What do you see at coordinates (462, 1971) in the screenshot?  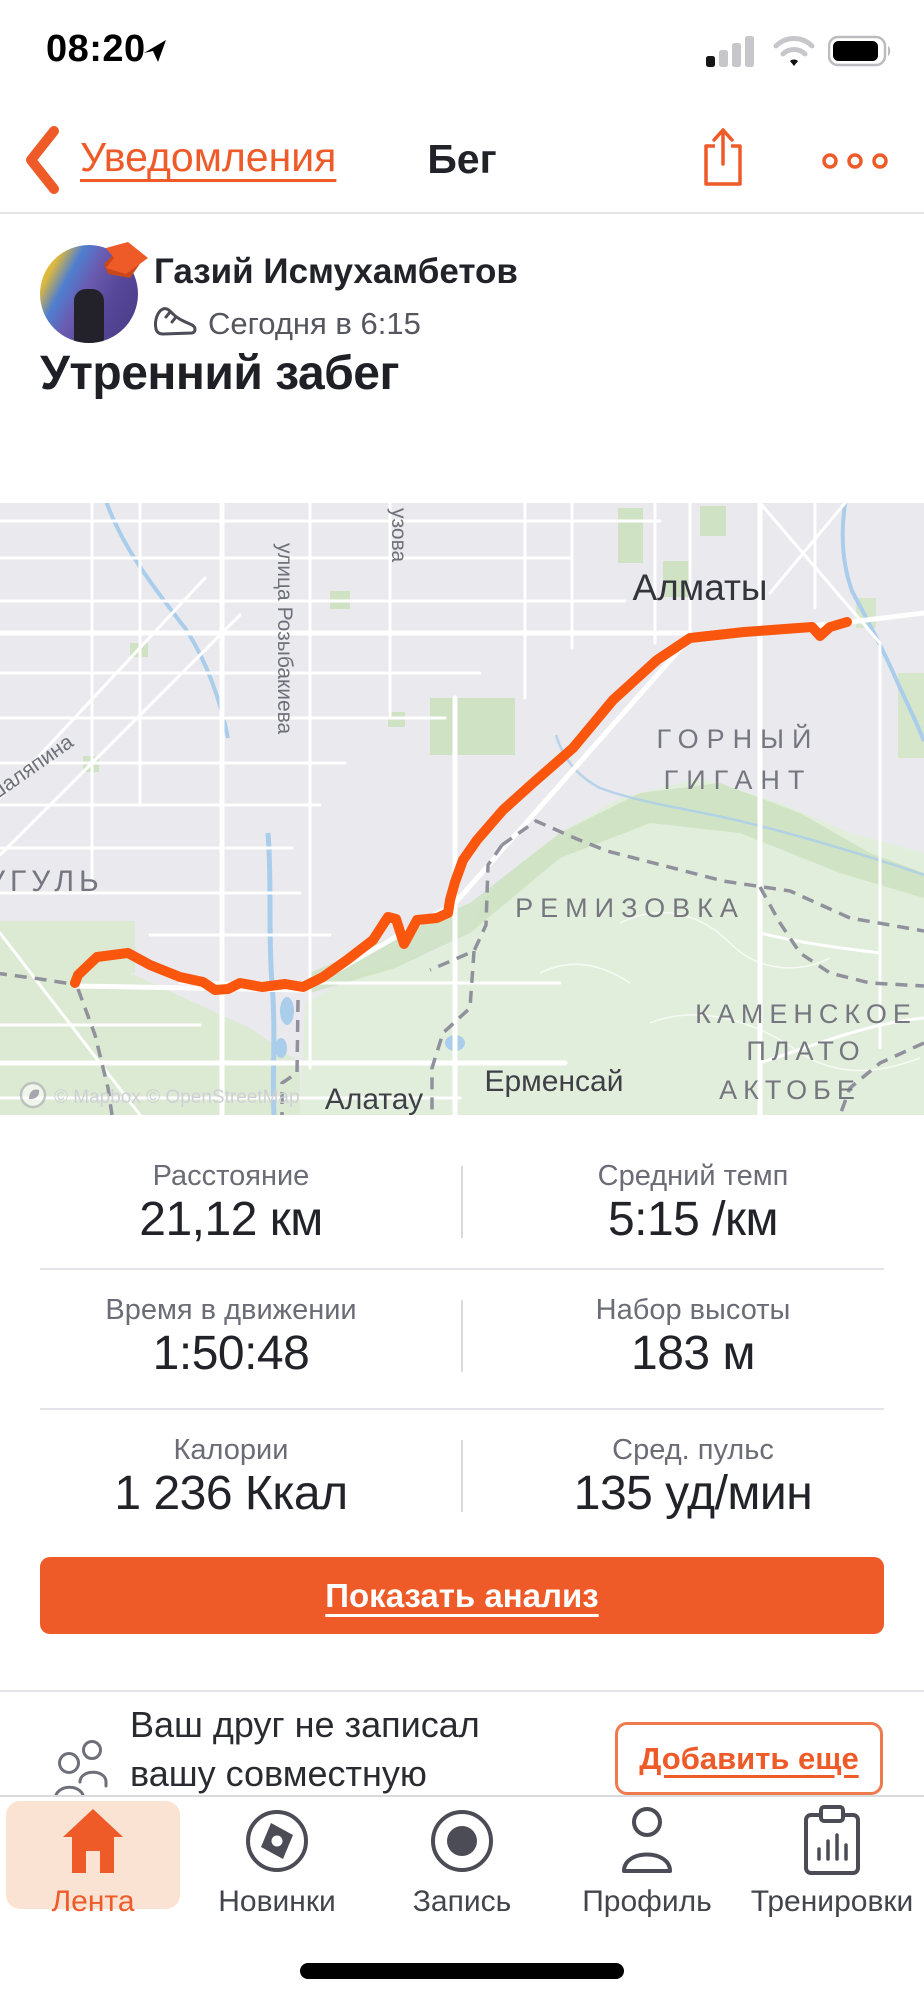 I see `home-indicator` at bounding box center [462, 1971].